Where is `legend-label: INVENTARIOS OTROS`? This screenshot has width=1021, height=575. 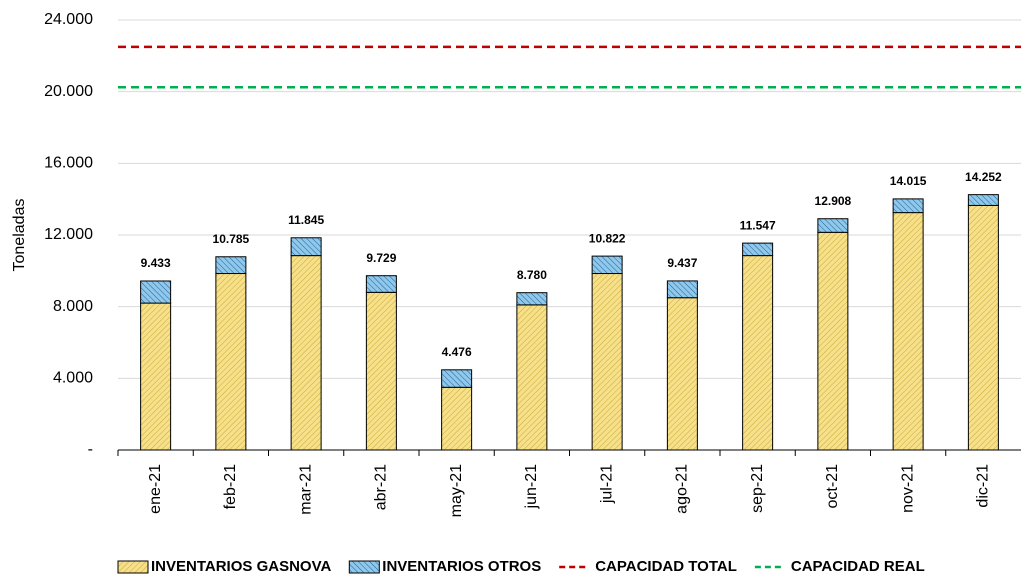
legend-label: INVENTARIOS OTROS is located at coordinates (461, 566).